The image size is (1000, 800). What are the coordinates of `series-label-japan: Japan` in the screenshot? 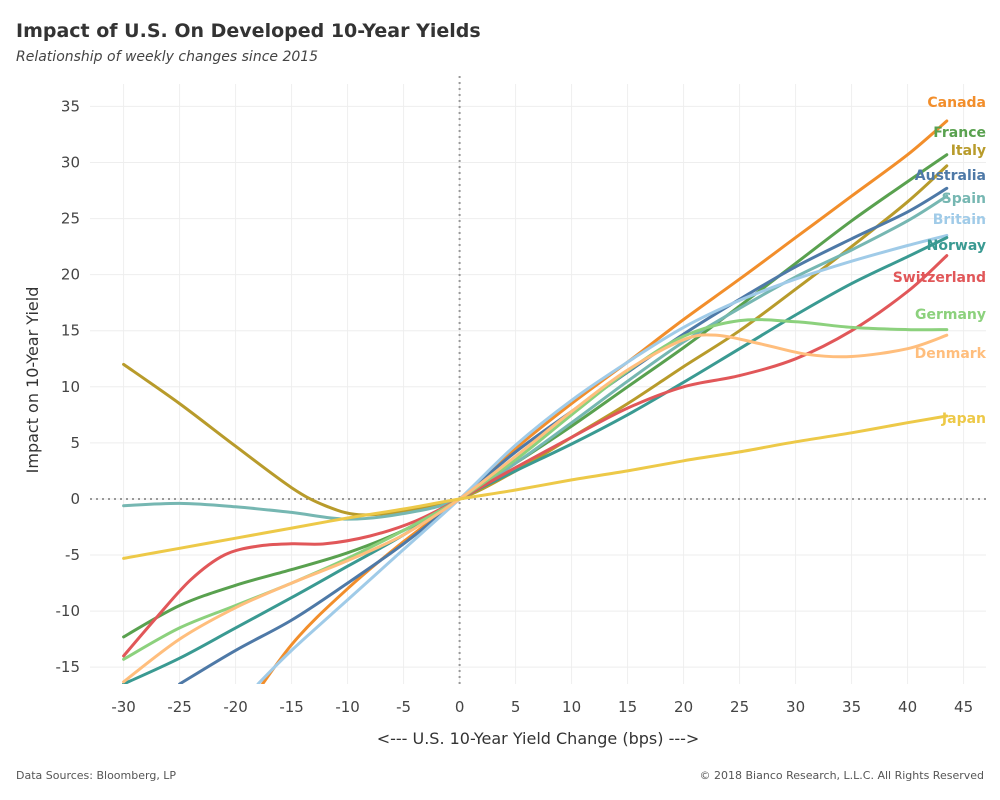 It's located at (963, 419).